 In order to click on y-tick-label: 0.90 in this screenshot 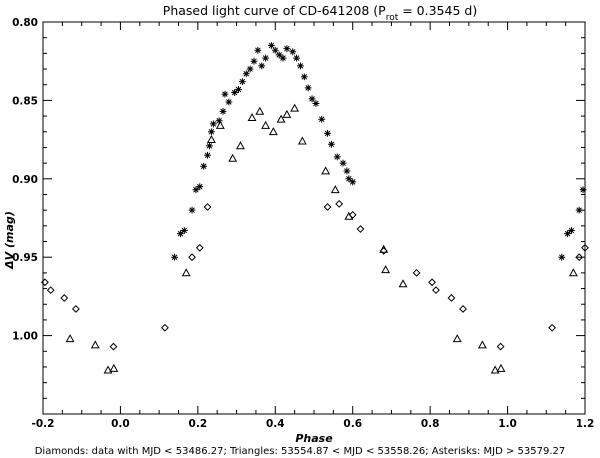, I will do `click(25, 180)`.